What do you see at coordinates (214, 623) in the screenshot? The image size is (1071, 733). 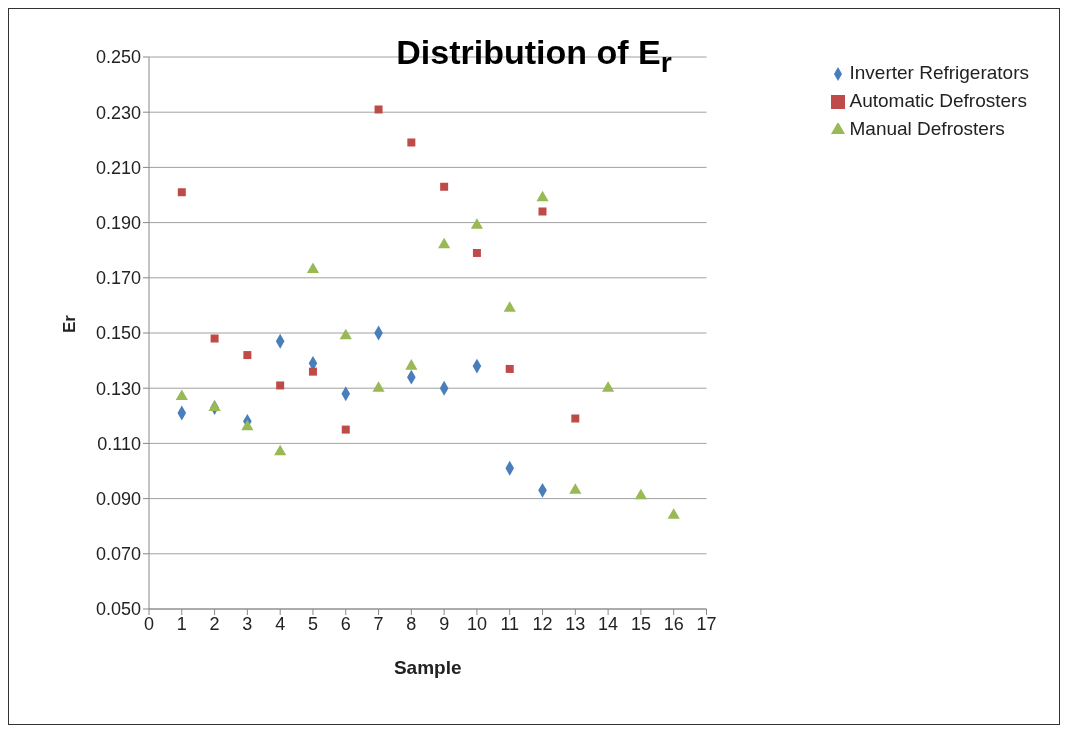 I see `x-tick-label: 2` at bounding box center [214, 623].